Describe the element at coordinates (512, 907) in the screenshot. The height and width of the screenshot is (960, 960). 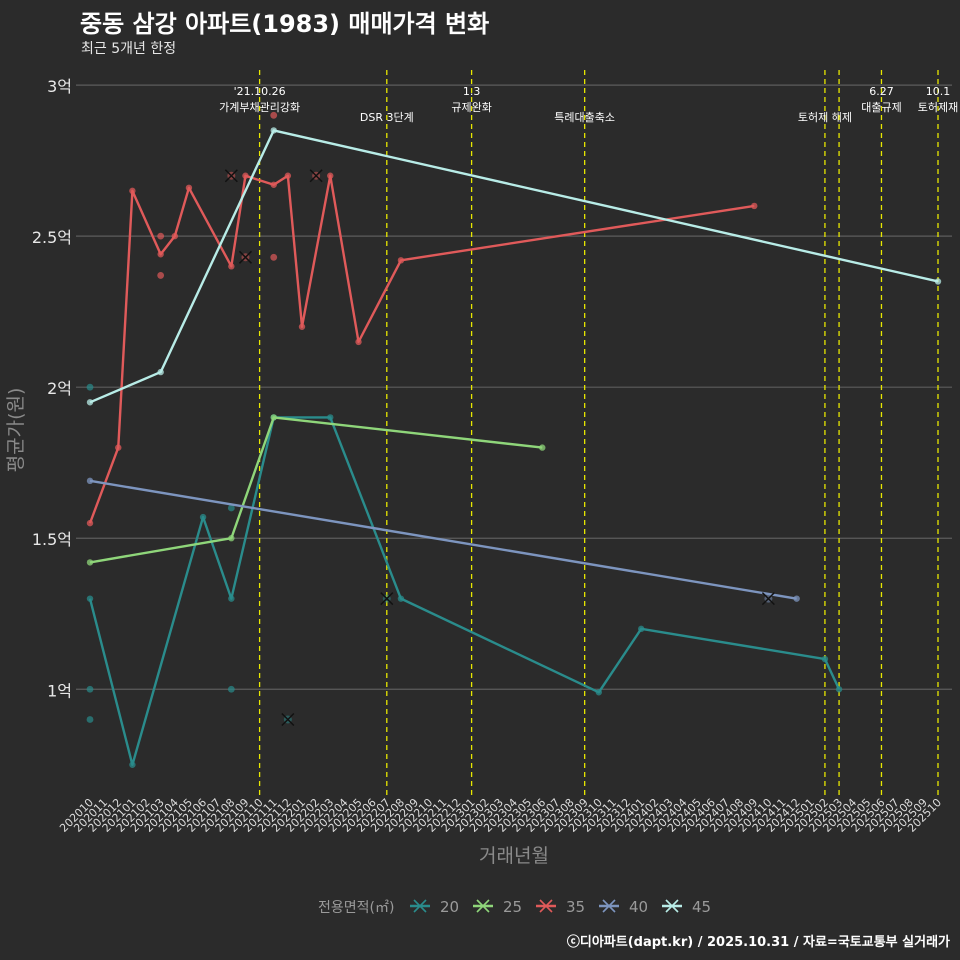
I see `legend-label: 25` at that location.